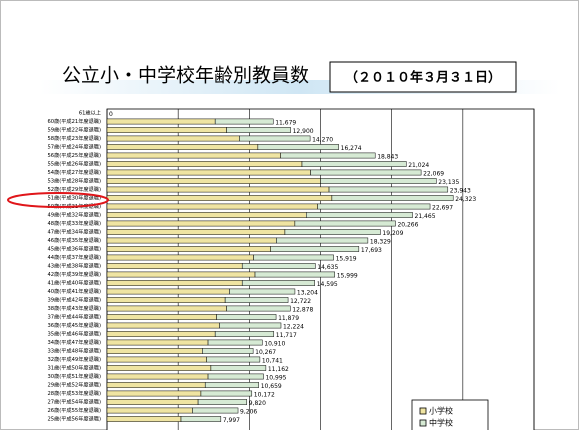 Image resolution: width=579 pixels, height=430 pixels. What do you see at coordinates (74, 147) in the screenshot?
I see `y-tick-label: 57歳(平成24年度退職)` at bounding box center [74, 147].